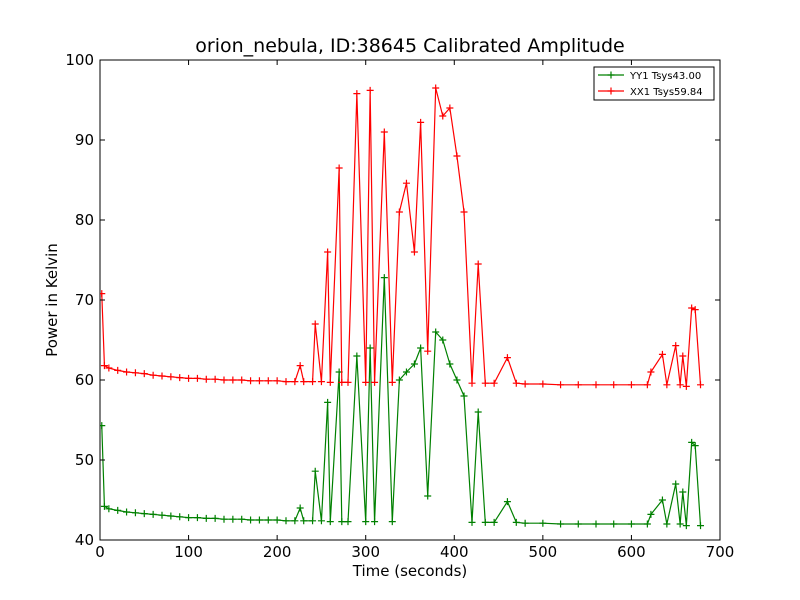  What do you see at coordinates (84, 220) in the screenshot?
I see `y-tick-label: 80` at bounding box center [84, 220].